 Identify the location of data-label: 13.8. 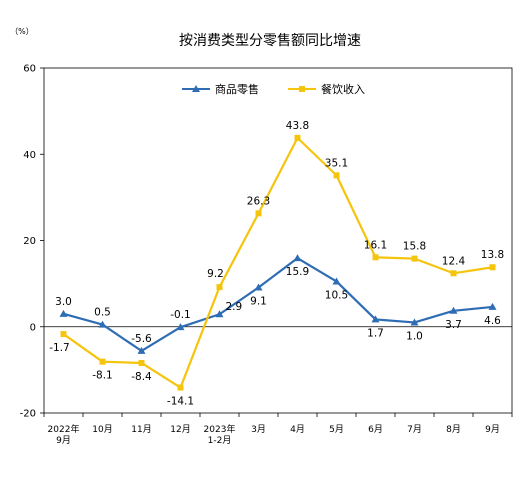
(492, 255).